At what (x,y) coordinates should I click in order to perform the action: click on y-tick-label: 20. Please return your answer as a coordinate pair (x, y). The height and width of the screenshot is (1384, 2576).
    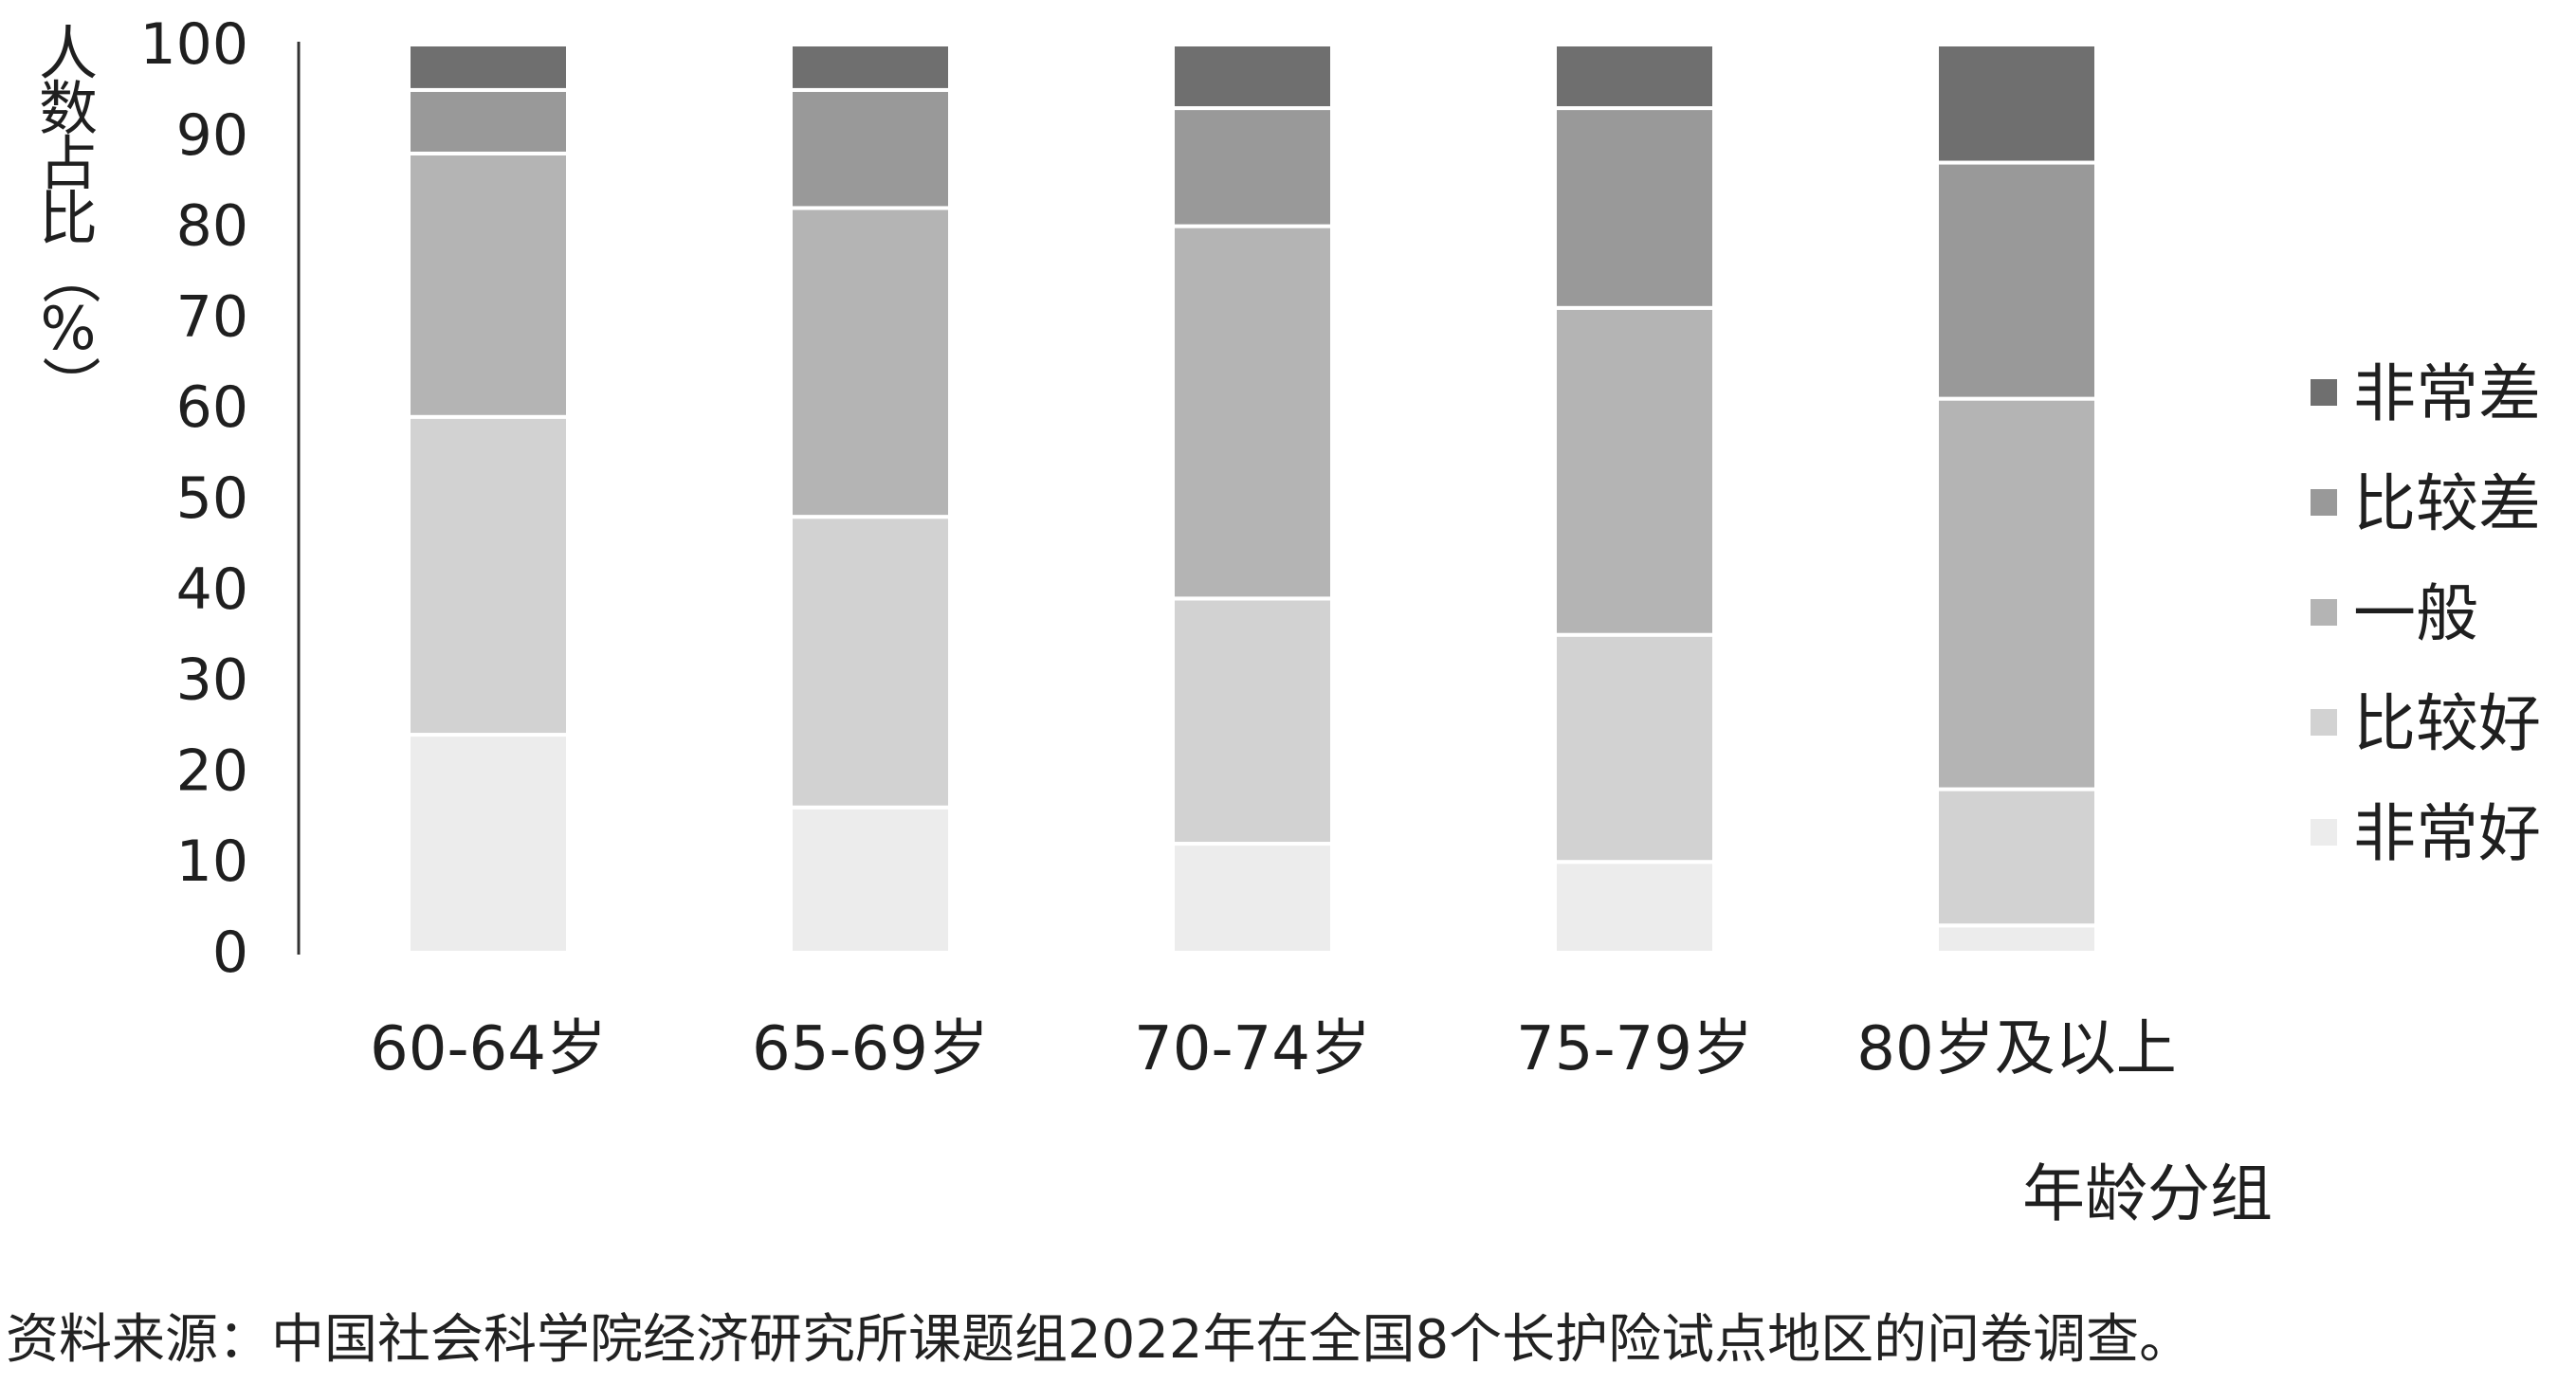
    Looking at the image, I should click on (212, 771).